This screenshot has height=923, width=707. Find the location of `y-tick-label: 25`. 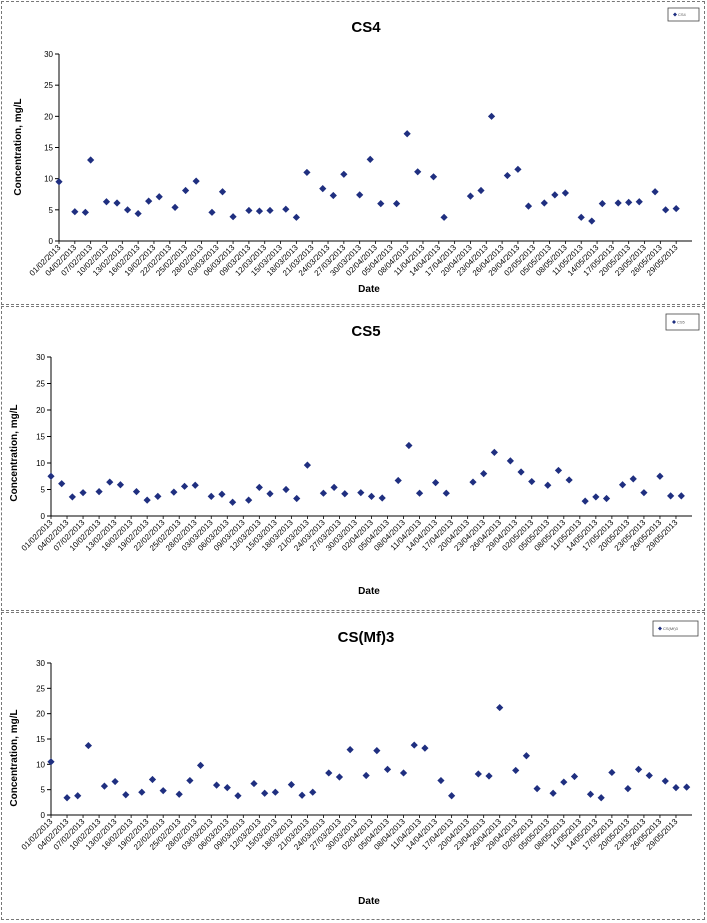

y-tick-label: 25 is located at coordinates (40, 688).